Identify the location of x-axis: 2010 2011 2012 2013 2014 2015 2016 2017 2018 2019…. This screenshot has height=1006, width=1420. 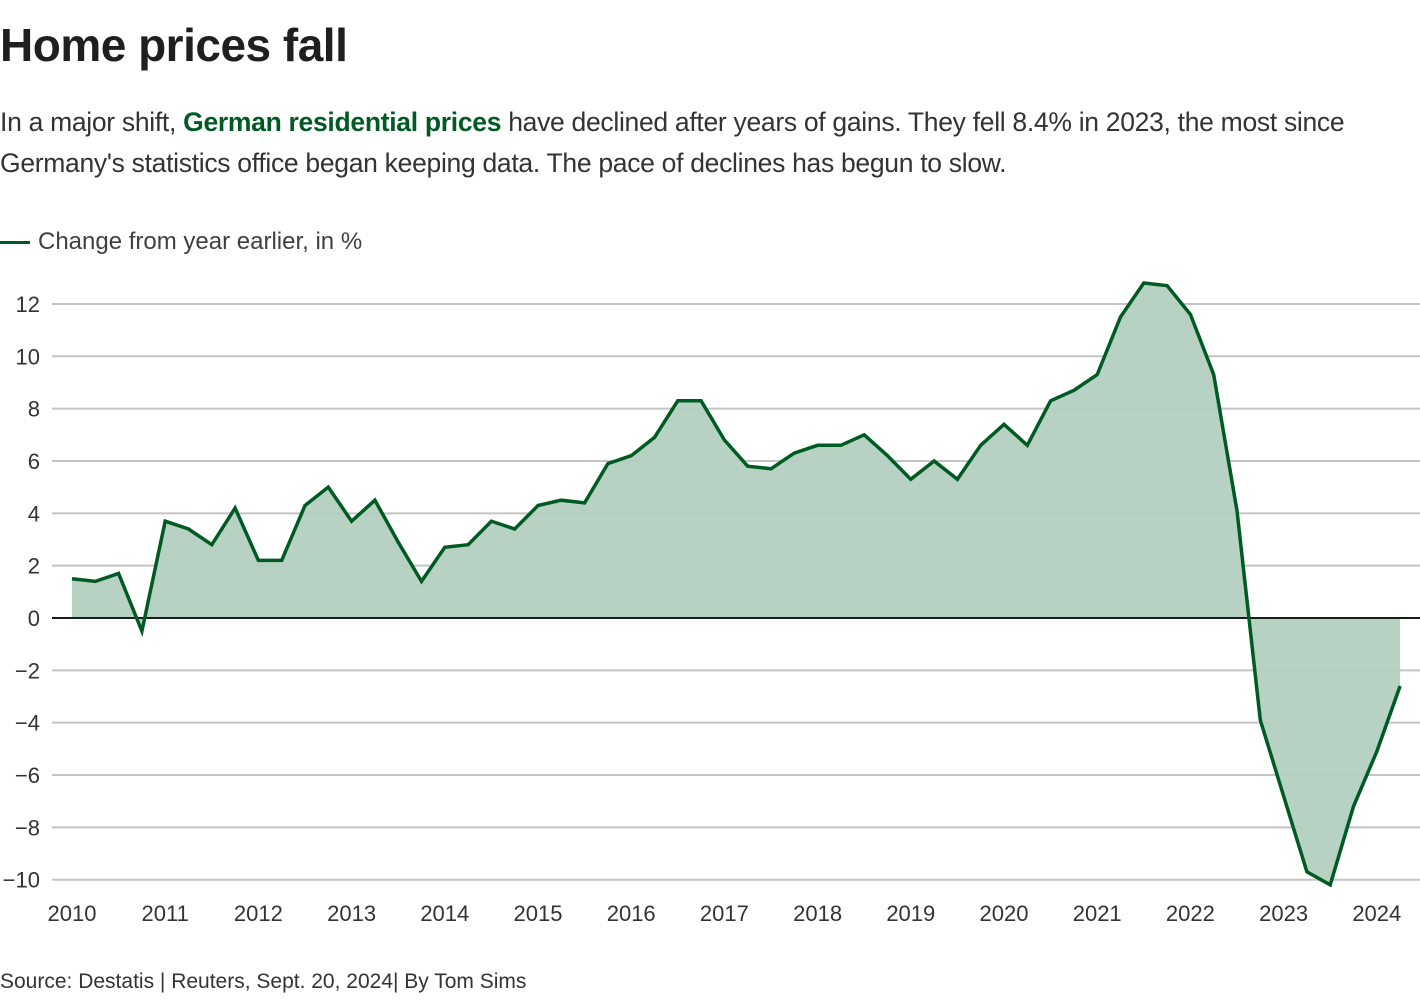
(725, 913).